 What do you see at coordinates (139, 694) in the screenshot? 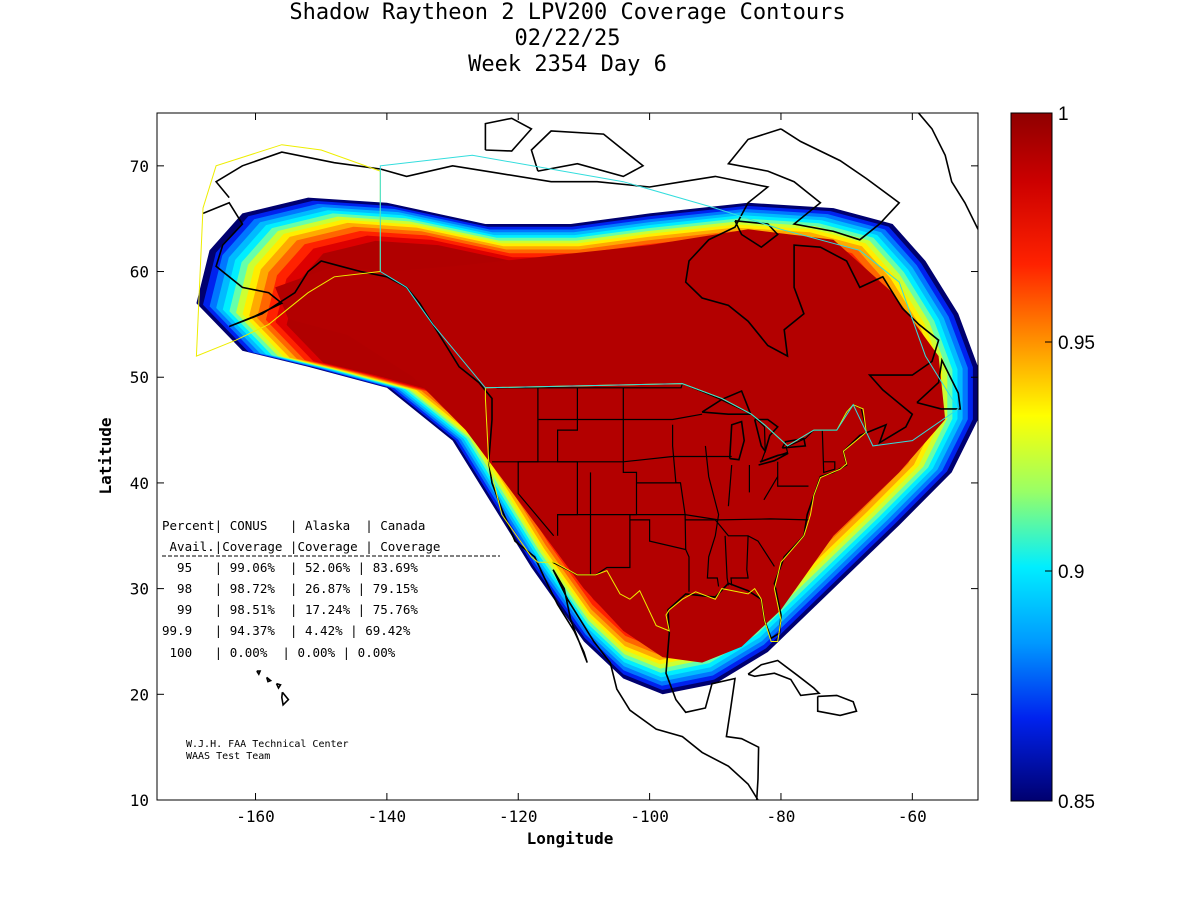
I see `y-tick-label: 20` at bounding box center [139, 694].